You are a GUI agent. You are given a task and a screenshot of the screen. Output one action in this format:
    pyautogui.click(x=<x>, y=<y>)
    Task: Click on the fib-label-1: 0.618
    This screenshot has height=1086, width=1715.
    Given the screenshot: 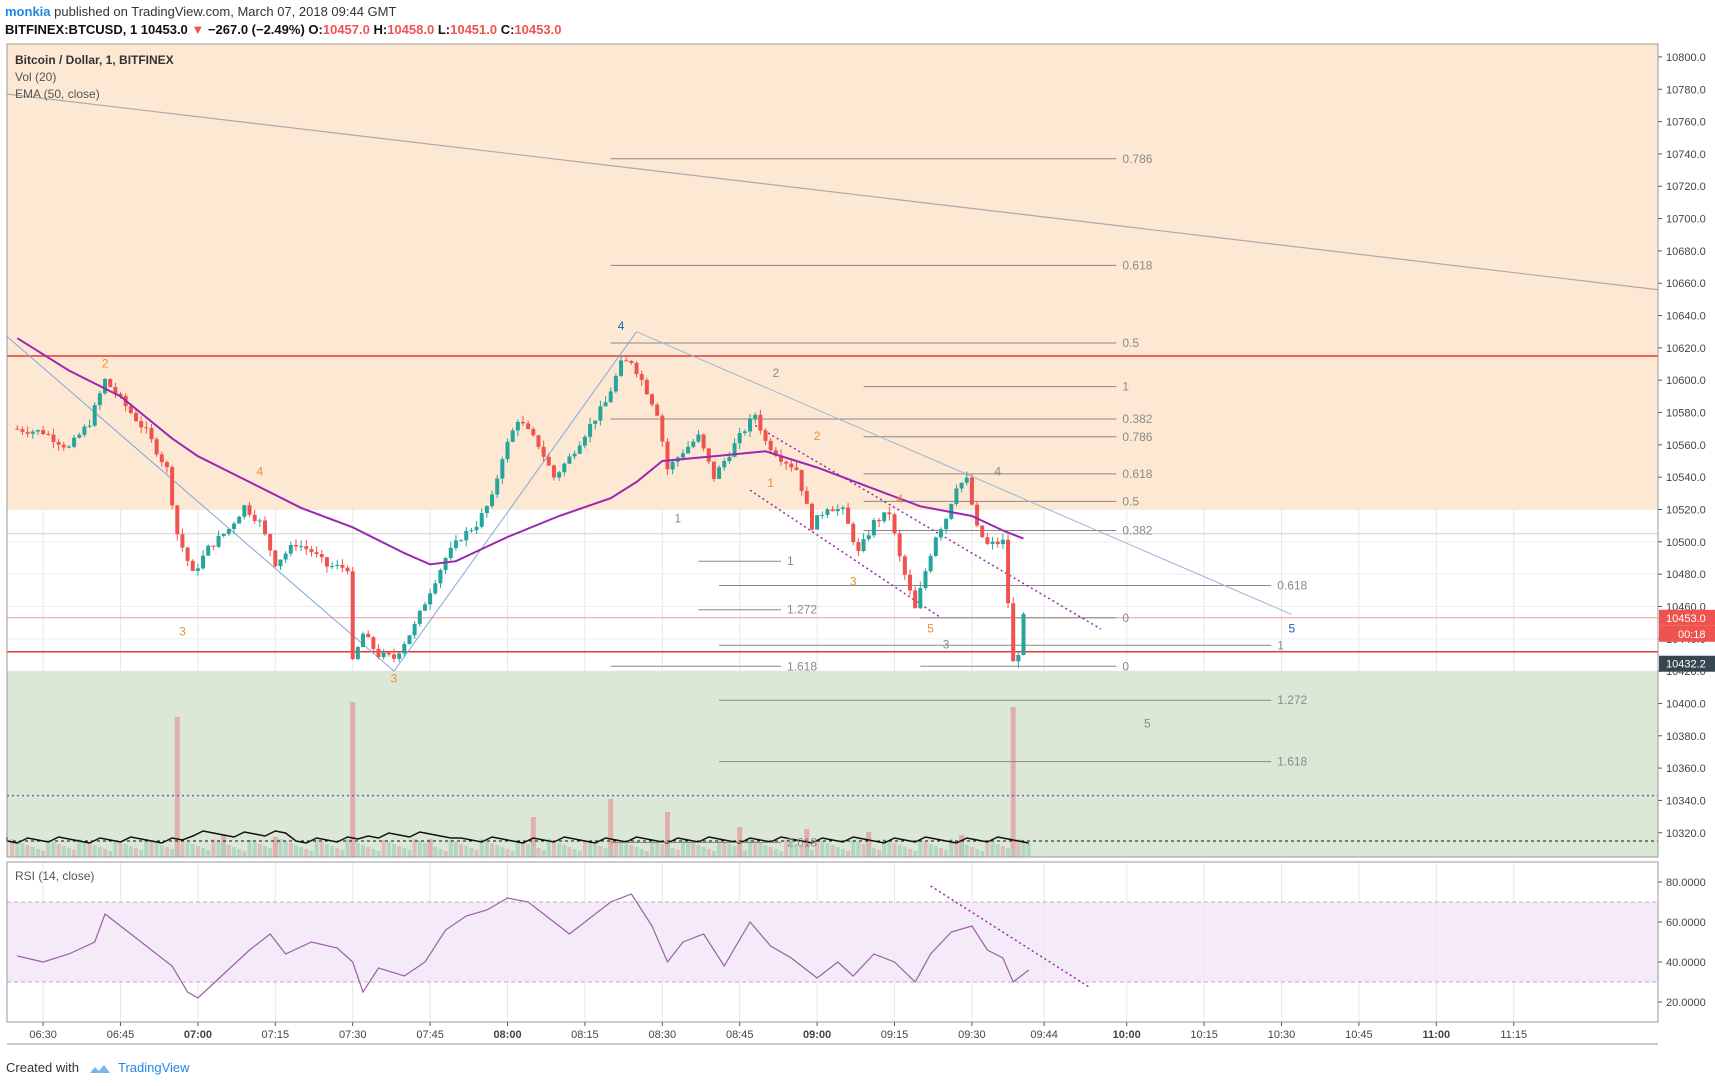 What is the action you would take?
    pyautogui.click(x=1137, y=265)
    